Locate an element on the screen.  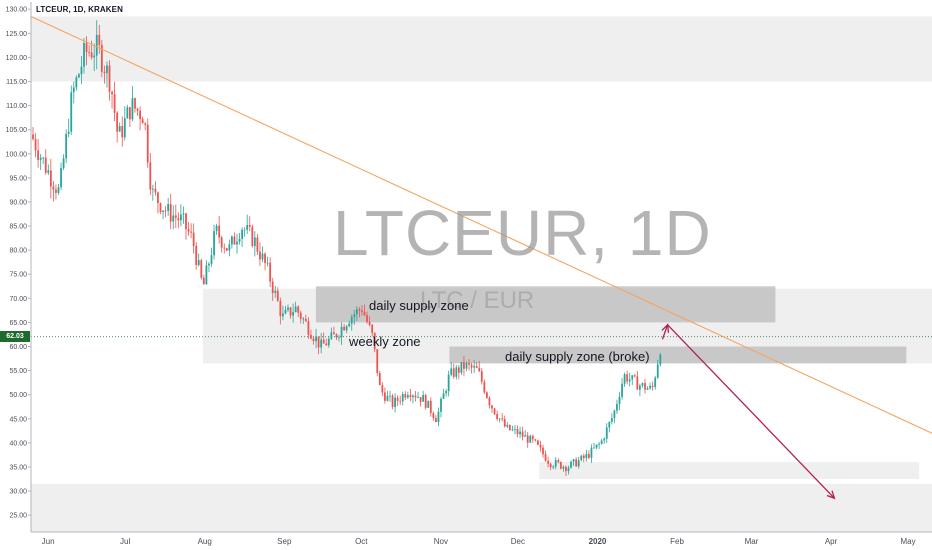
y-tick-label: 125.00 is located at coordinates (17, 34).